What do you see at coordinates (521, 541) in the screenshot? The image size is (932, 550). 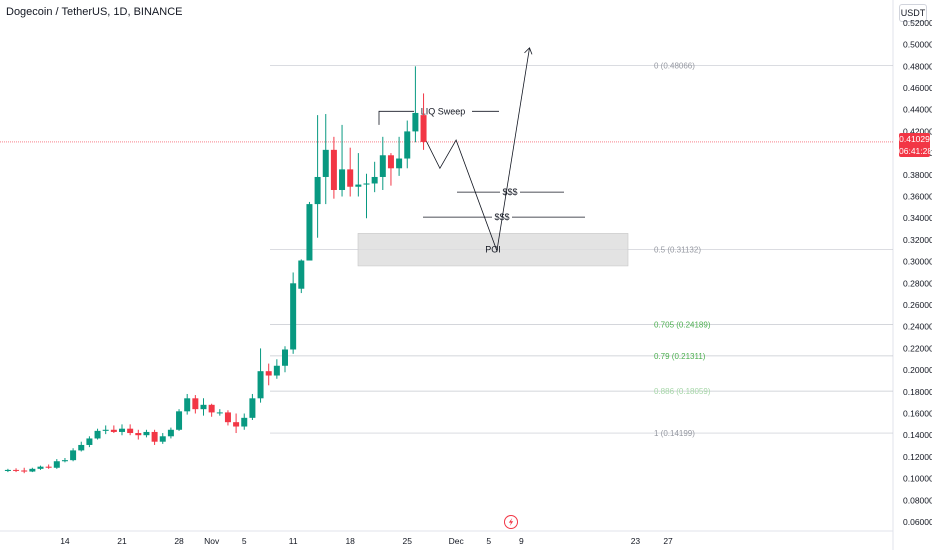 I see `x-tick-label: 9` at bounding box center [521, 541].